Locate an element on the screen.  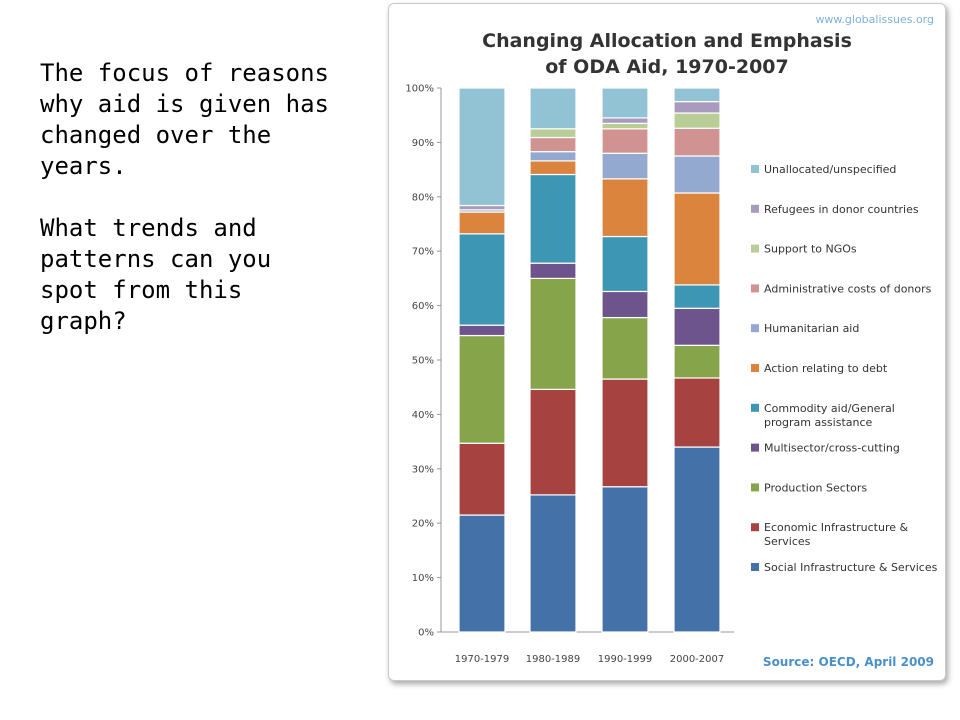
legend-label: Refugees in donor countries is located at coordinates (841, 209).